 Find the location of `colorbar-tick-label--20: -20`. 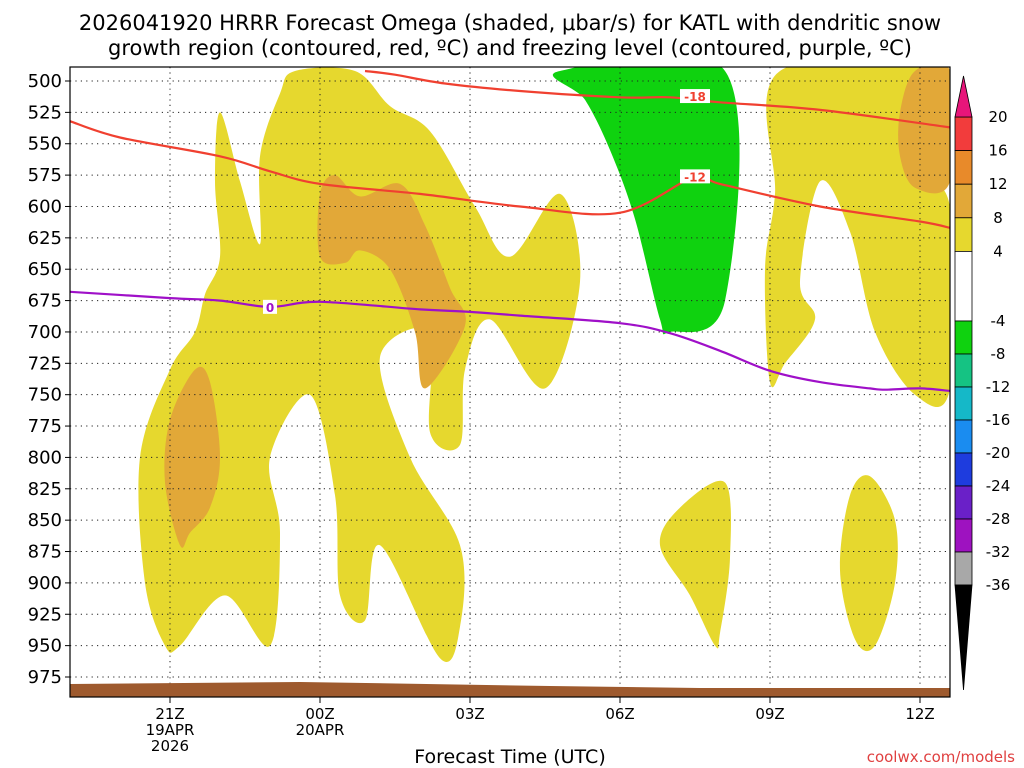

colorbar-tick-label--20: -20 is located at coordinates (998, 453).